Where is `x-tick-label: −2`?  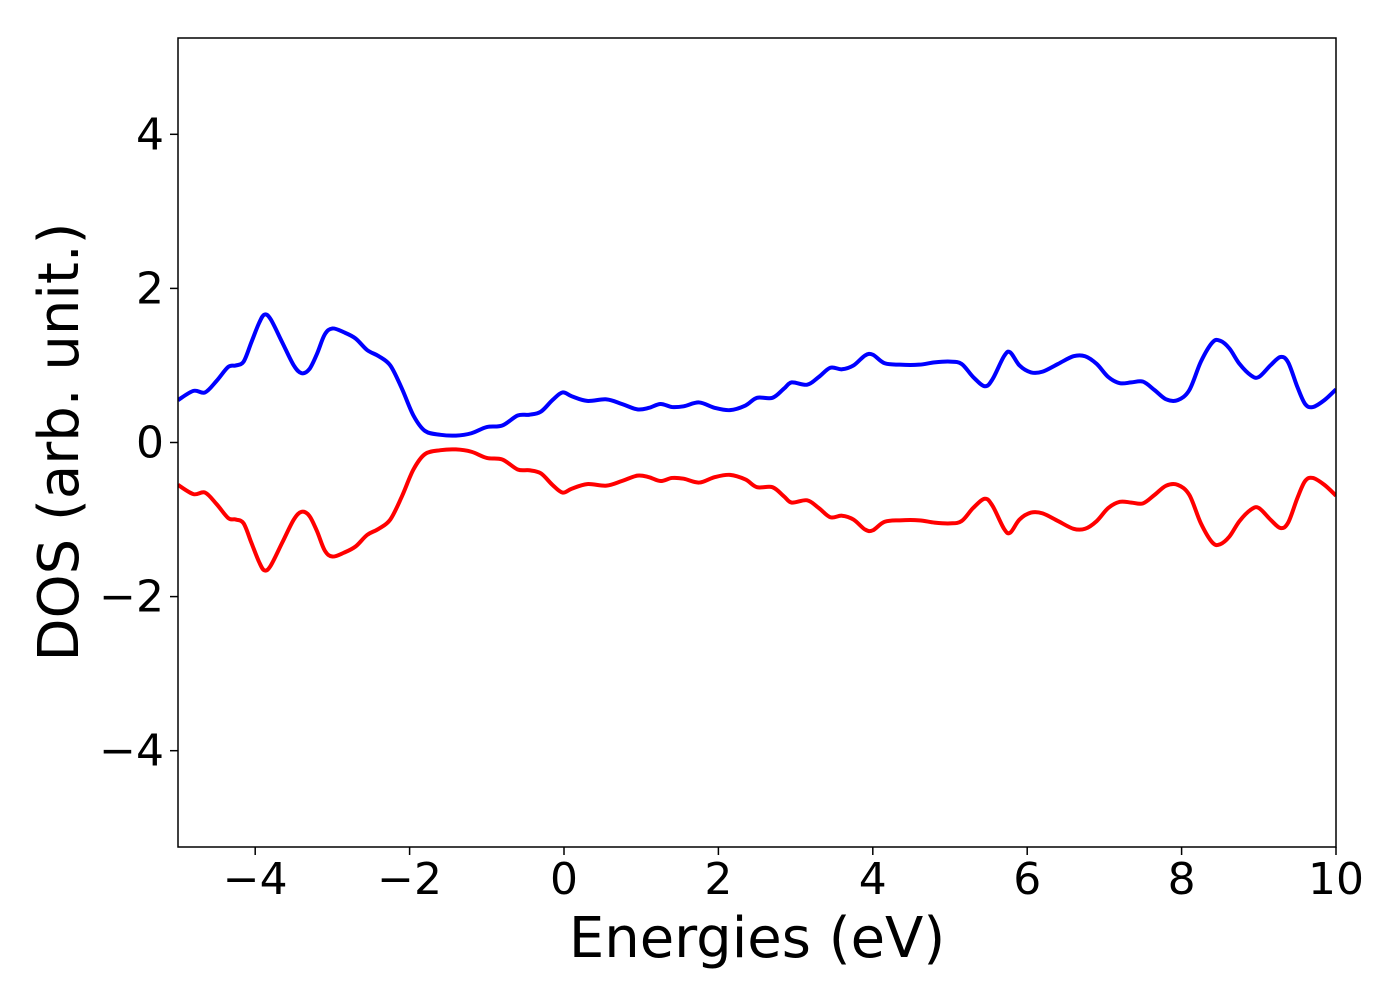
x-tick-label: −2 is located at coordinates (409, 879).